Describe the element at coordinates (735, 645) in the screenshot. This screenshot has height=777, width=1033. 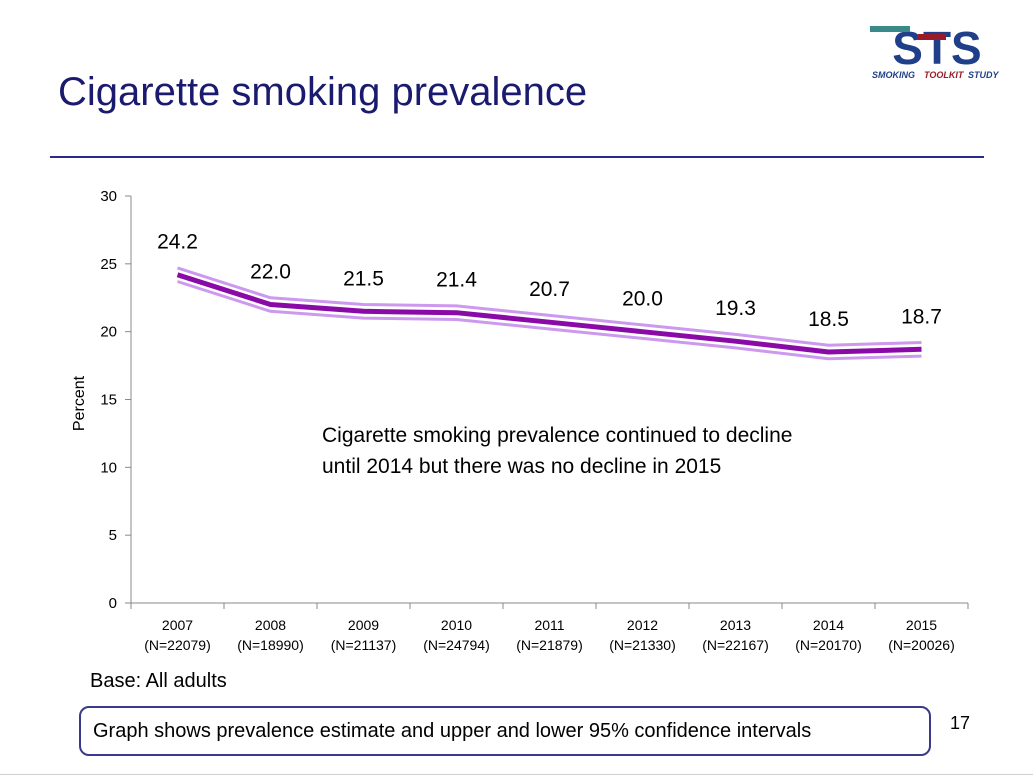
I see `x-tick-sublabel: (N=22167)` at that location.